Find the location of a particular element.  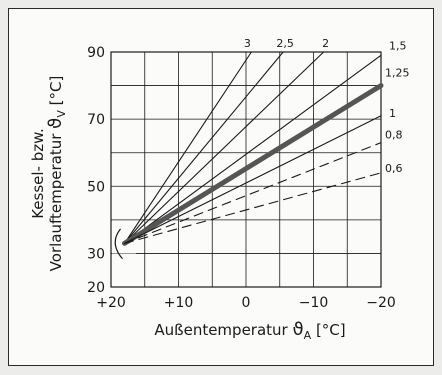

y-axis-title: Kessel- bzw. Vorlauftemperatur ϑV [°C] is located at coordinates (48, 174).